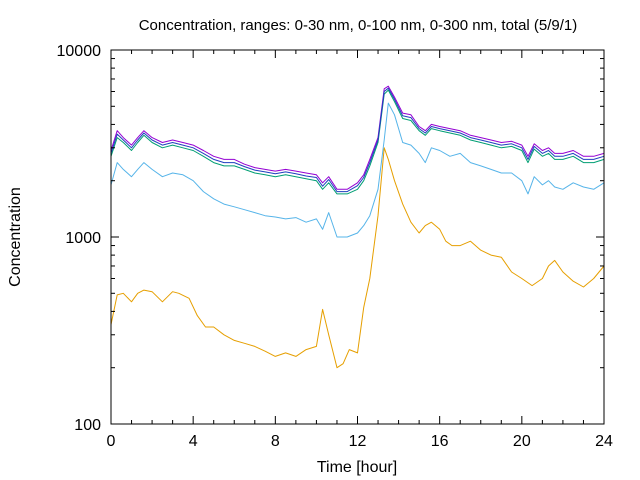 This screenshot has height=480, width=640. I want to click on x-tick-label: 20, so click(522, 441).